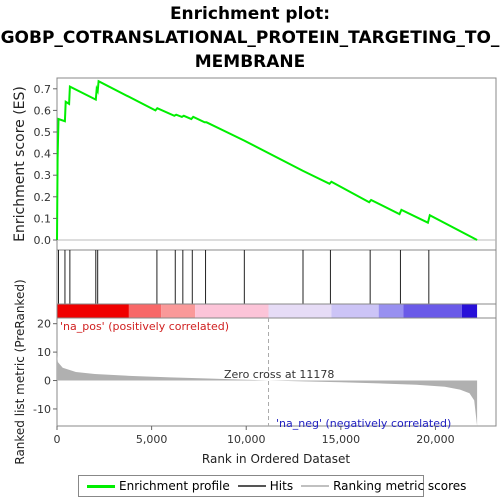 The image size is (500, 500). What do you see at coordinates (246, 439) in the screenshot?
I see `x-tick-label: 10,000` at bounding box center [246, 439].